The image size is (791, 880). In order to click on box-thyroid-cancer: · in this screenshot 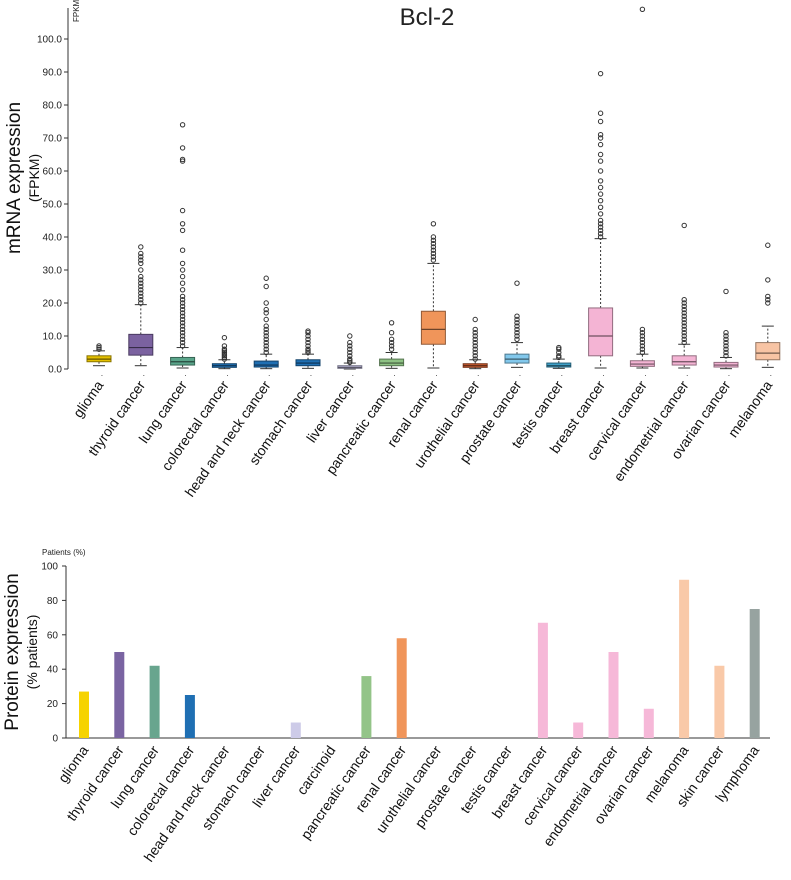, I will do `click(141, 312)`.